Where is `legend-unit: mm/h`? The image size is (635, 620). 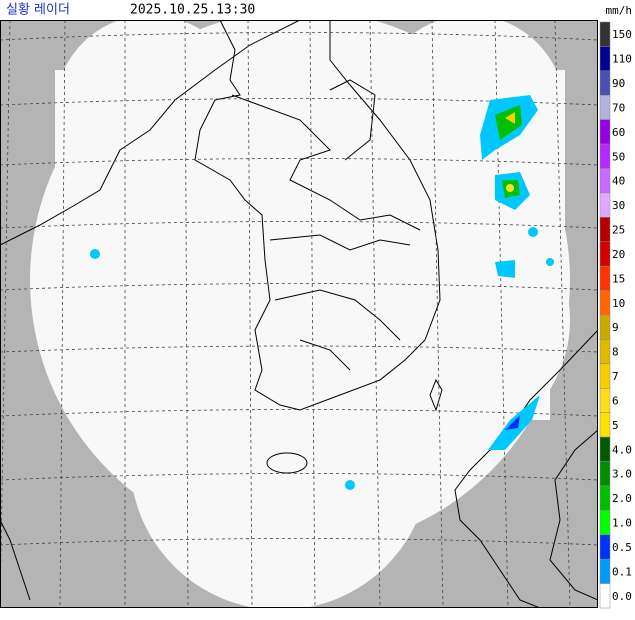
legend-unit: mm/h is located at coordinates (619, 10).